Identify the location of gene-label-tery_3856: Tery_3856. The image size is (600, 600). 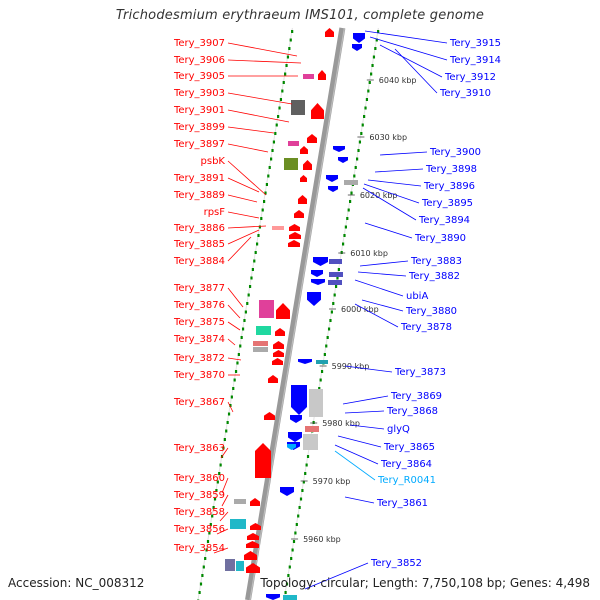
(199, 529).